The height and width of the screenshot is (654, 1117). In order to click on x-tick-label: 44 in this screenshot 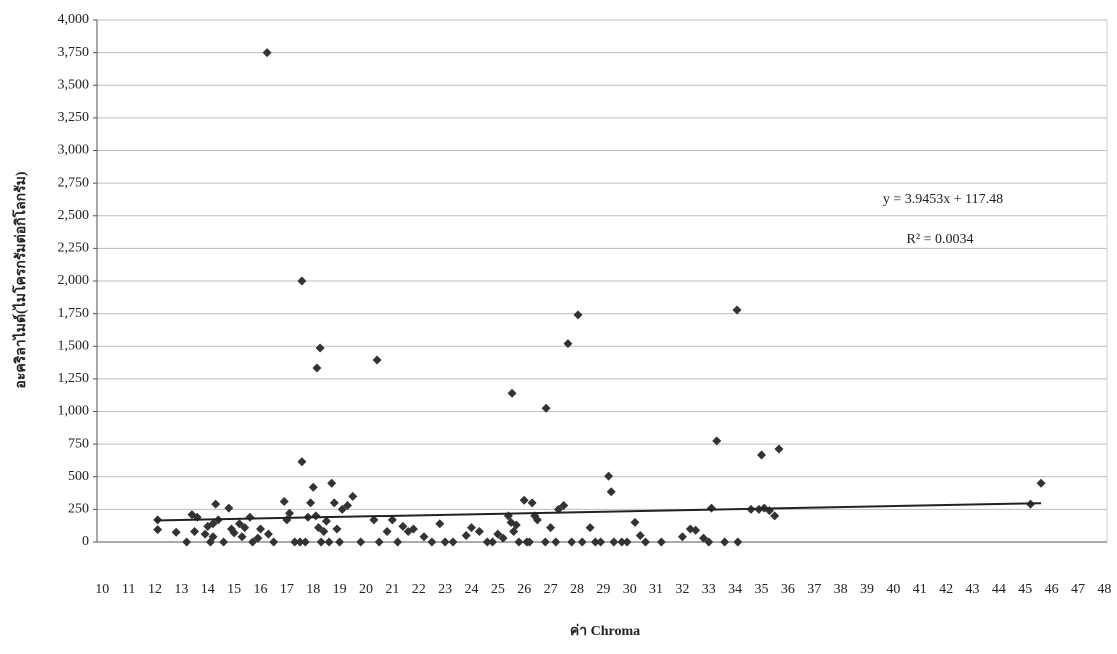, I will do `click(999, 589)`.